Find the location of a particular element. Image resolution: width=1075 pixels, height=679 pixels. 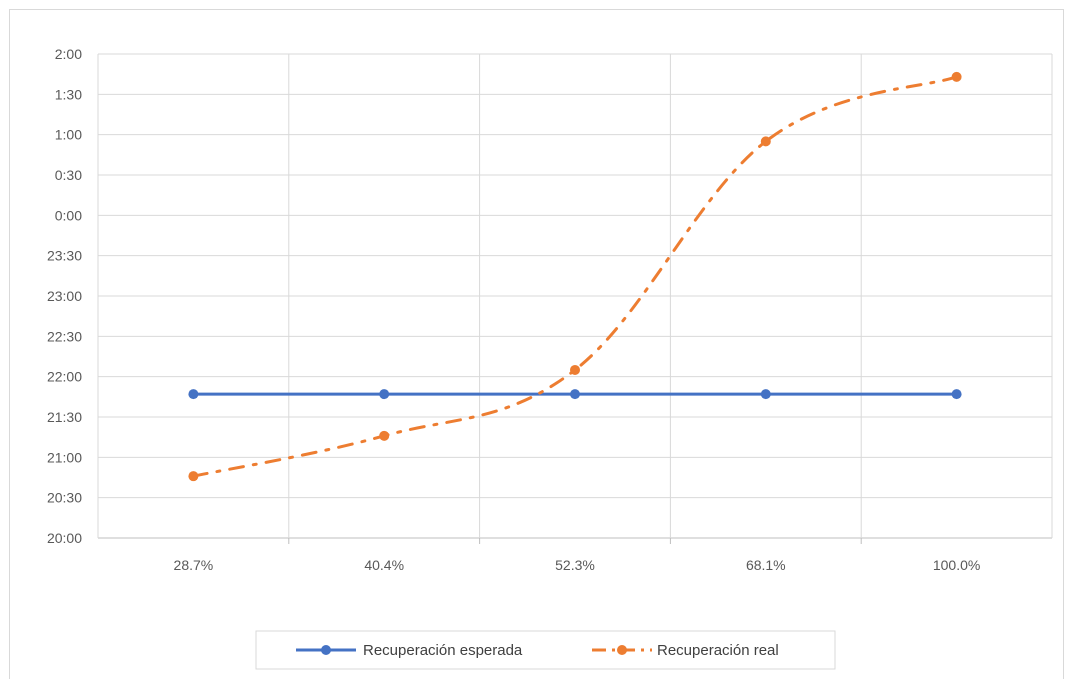

legend: Recuperación esperada Recuperación real is located at coordinates (545, 650).